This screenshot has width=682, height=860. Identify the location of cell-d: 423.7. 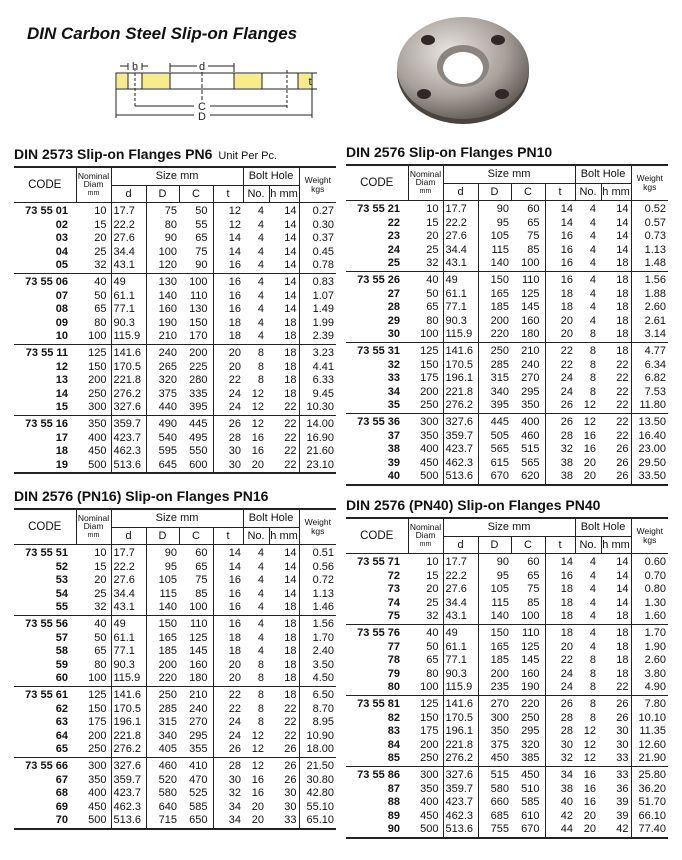
(460, 450).